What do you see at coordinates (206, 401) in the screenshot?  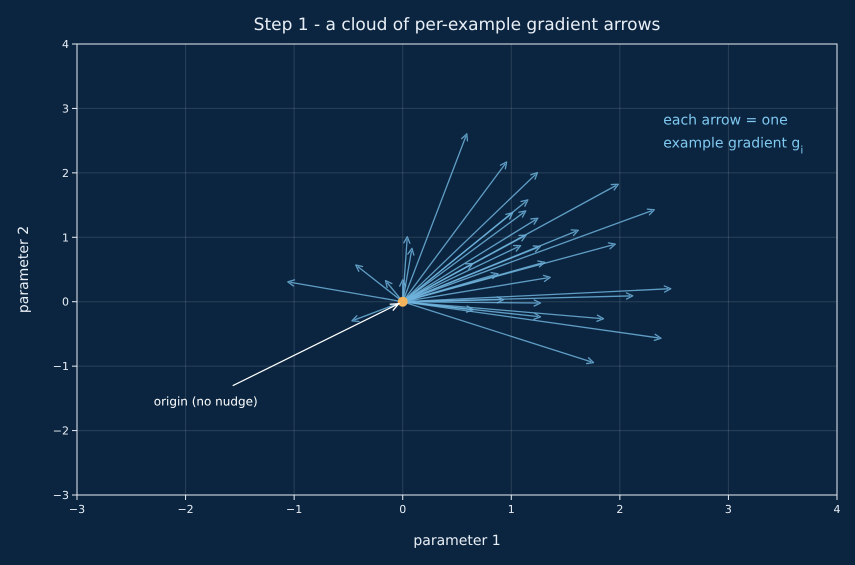 I see `annotation: origin (no nudge)` at bounding box center [206, 401].